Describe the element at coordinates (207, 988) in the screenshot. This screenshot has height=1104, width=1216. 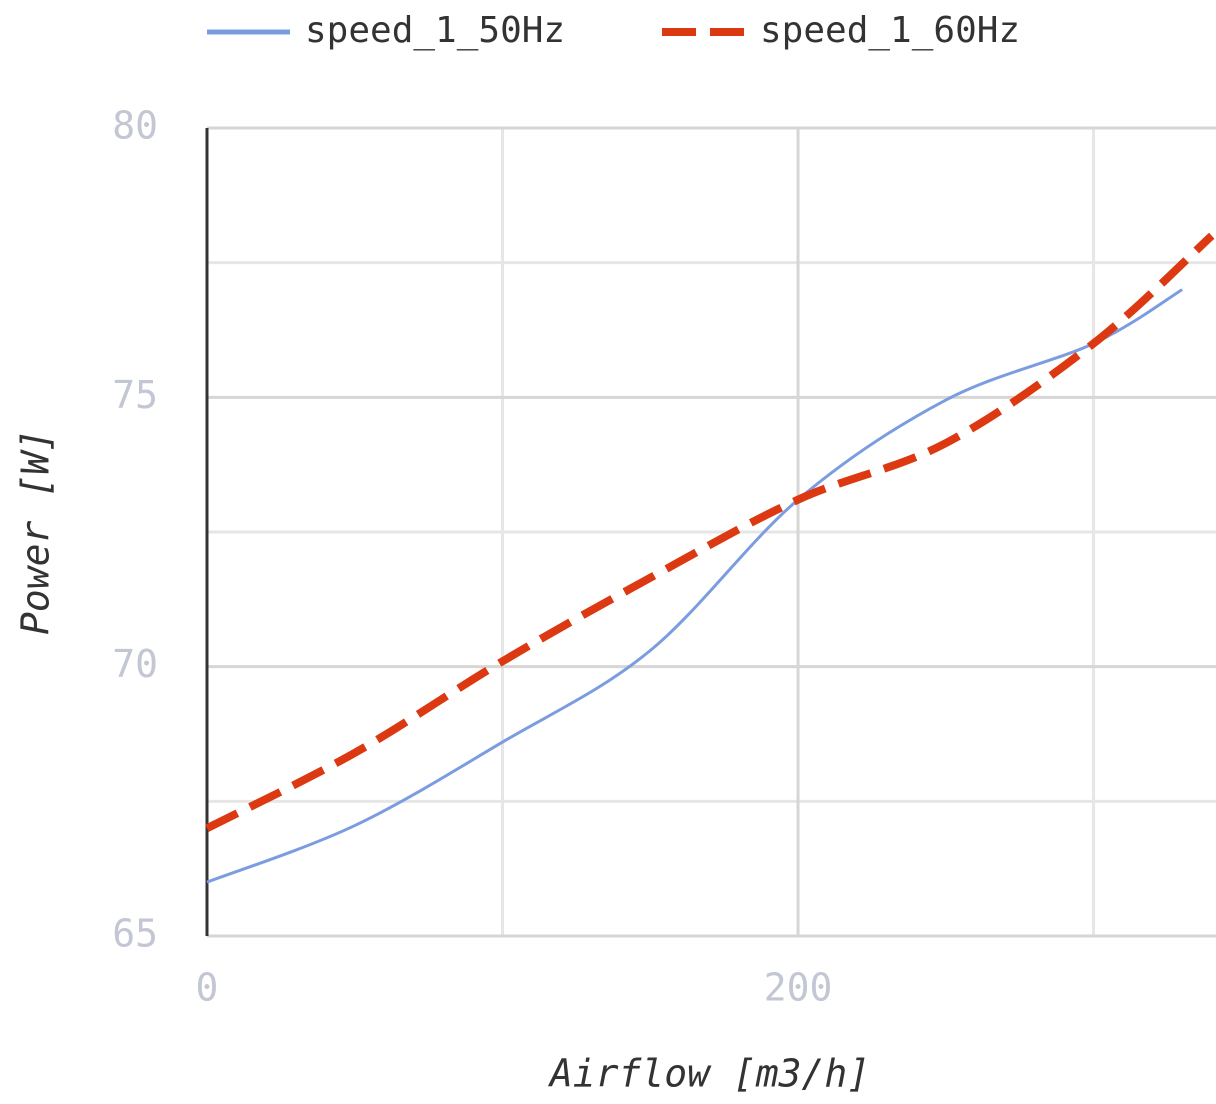
I see `x-tick-label: 0` at that location.